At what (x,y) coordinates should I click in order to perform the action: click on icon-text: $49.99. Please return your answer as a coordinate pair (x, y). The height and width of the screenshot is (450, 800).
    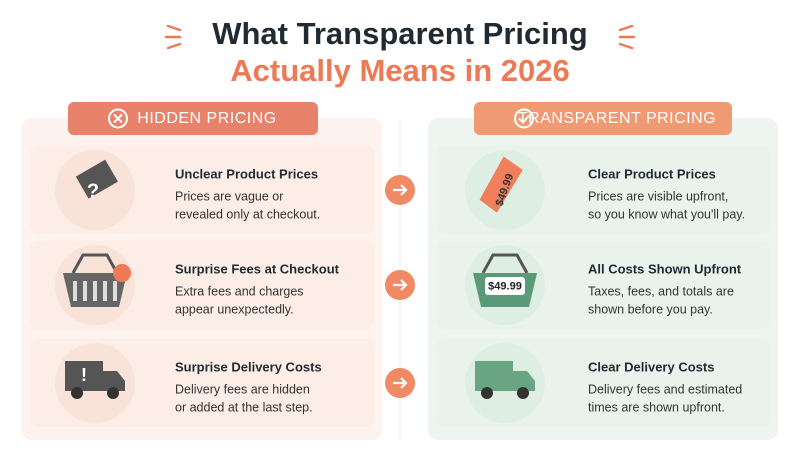
    Looking at the image, I should click on (505, 286).